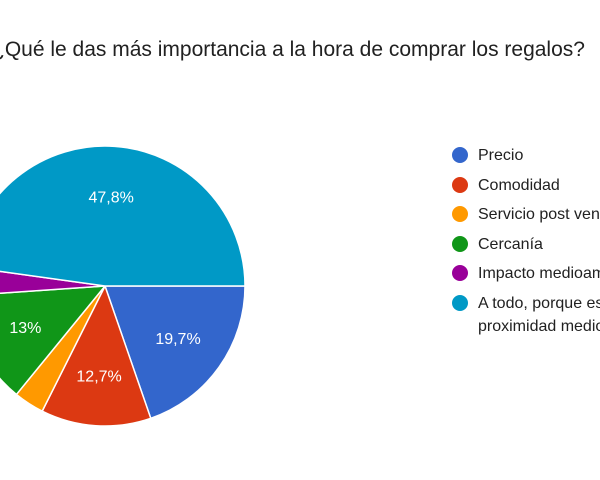 The image size is (600, 480). Describe the element at coordinates (519, 185) in the screenshot. I see `legend-label-comodidad: Comodidad` at that location.